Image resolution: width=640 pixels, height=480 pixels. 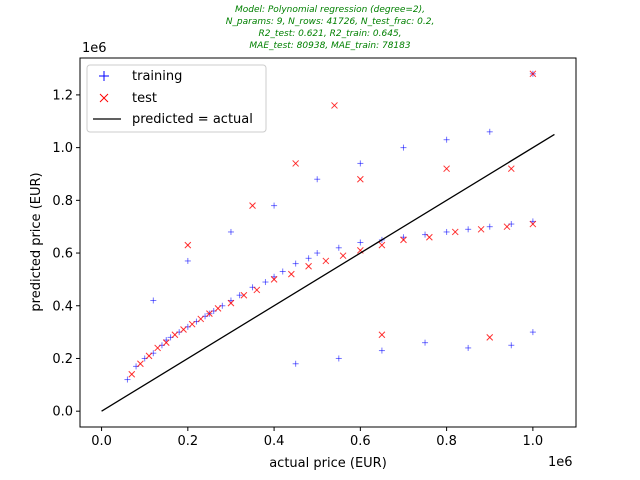 I want to click on x-tick-label: 1.0, so click(x=533, y=441).